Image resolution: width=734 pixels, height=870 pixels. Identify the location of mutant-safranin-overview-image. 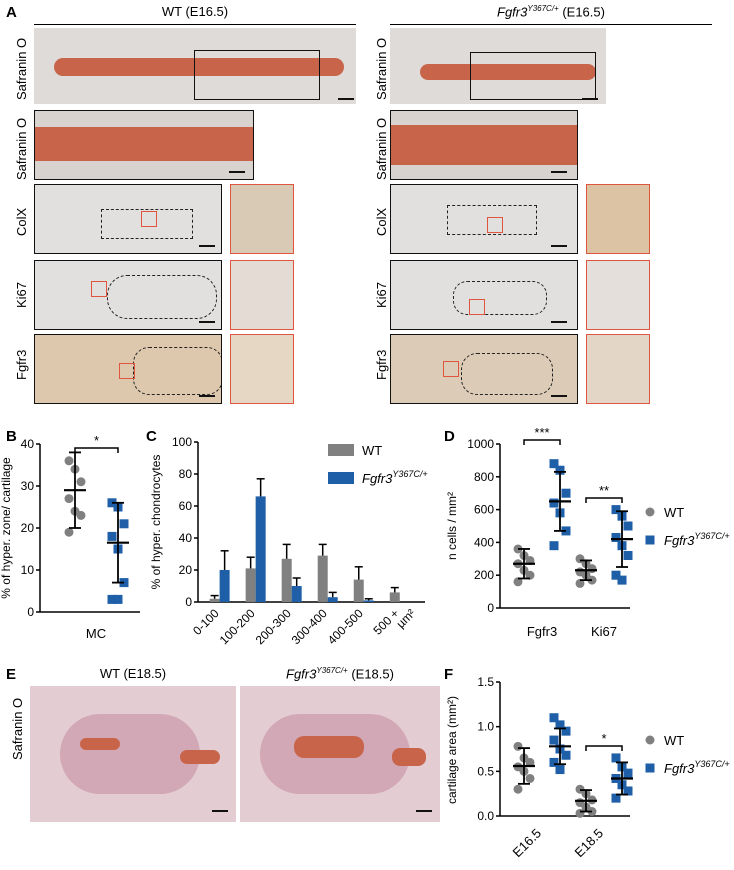
(498, 66).